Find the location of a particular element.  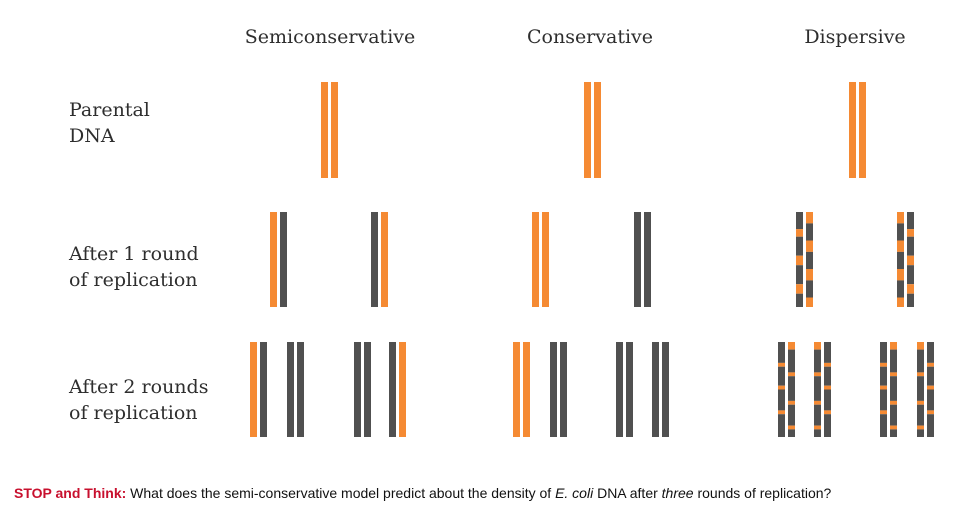

question-text: DNA after is located at coordinates (627, 493).